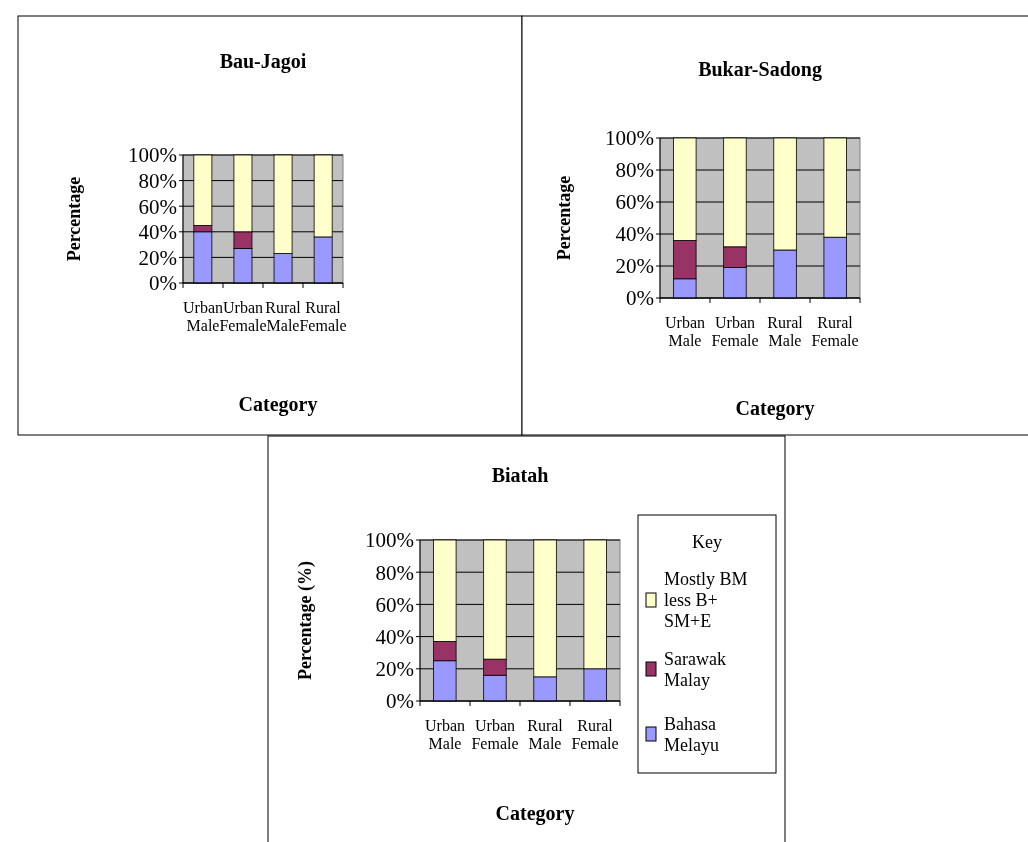 This screenshot has width=1028, height=842. I want to click on legend-label: Sarawak Malay, so click(695, 669).